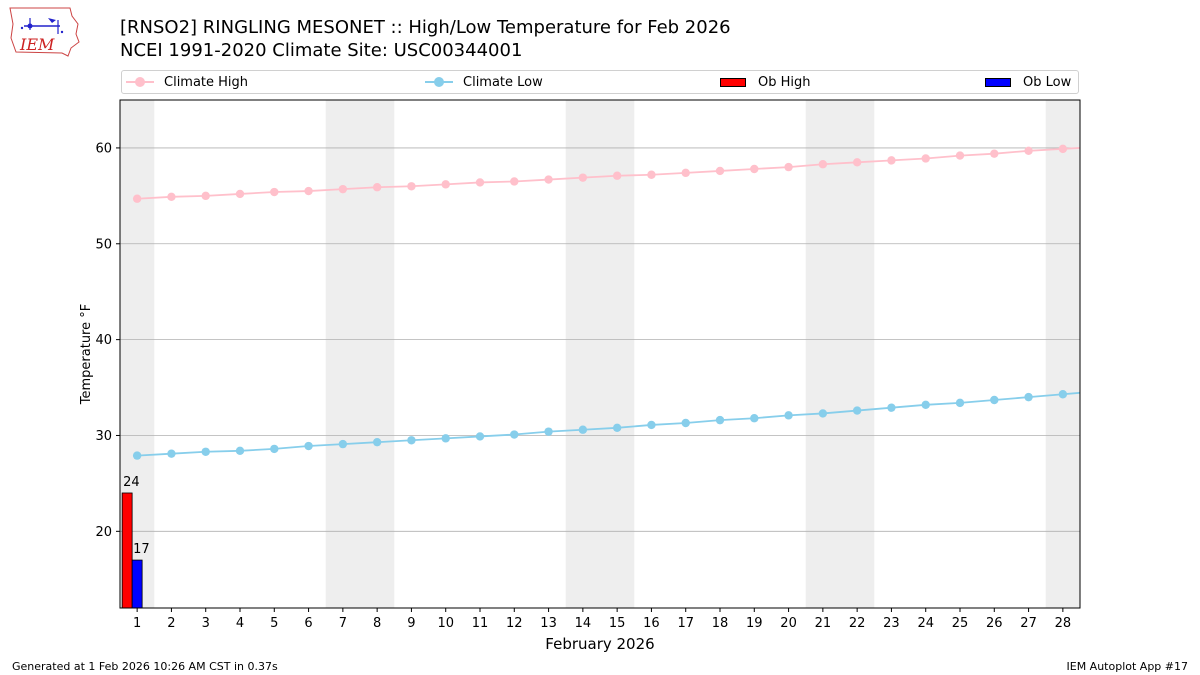 The width and height of the screenshot is (1200, 675). Describe the element at coordinates (103, 148) in the screenshot. I see `y-tick-label: 60` at that location.